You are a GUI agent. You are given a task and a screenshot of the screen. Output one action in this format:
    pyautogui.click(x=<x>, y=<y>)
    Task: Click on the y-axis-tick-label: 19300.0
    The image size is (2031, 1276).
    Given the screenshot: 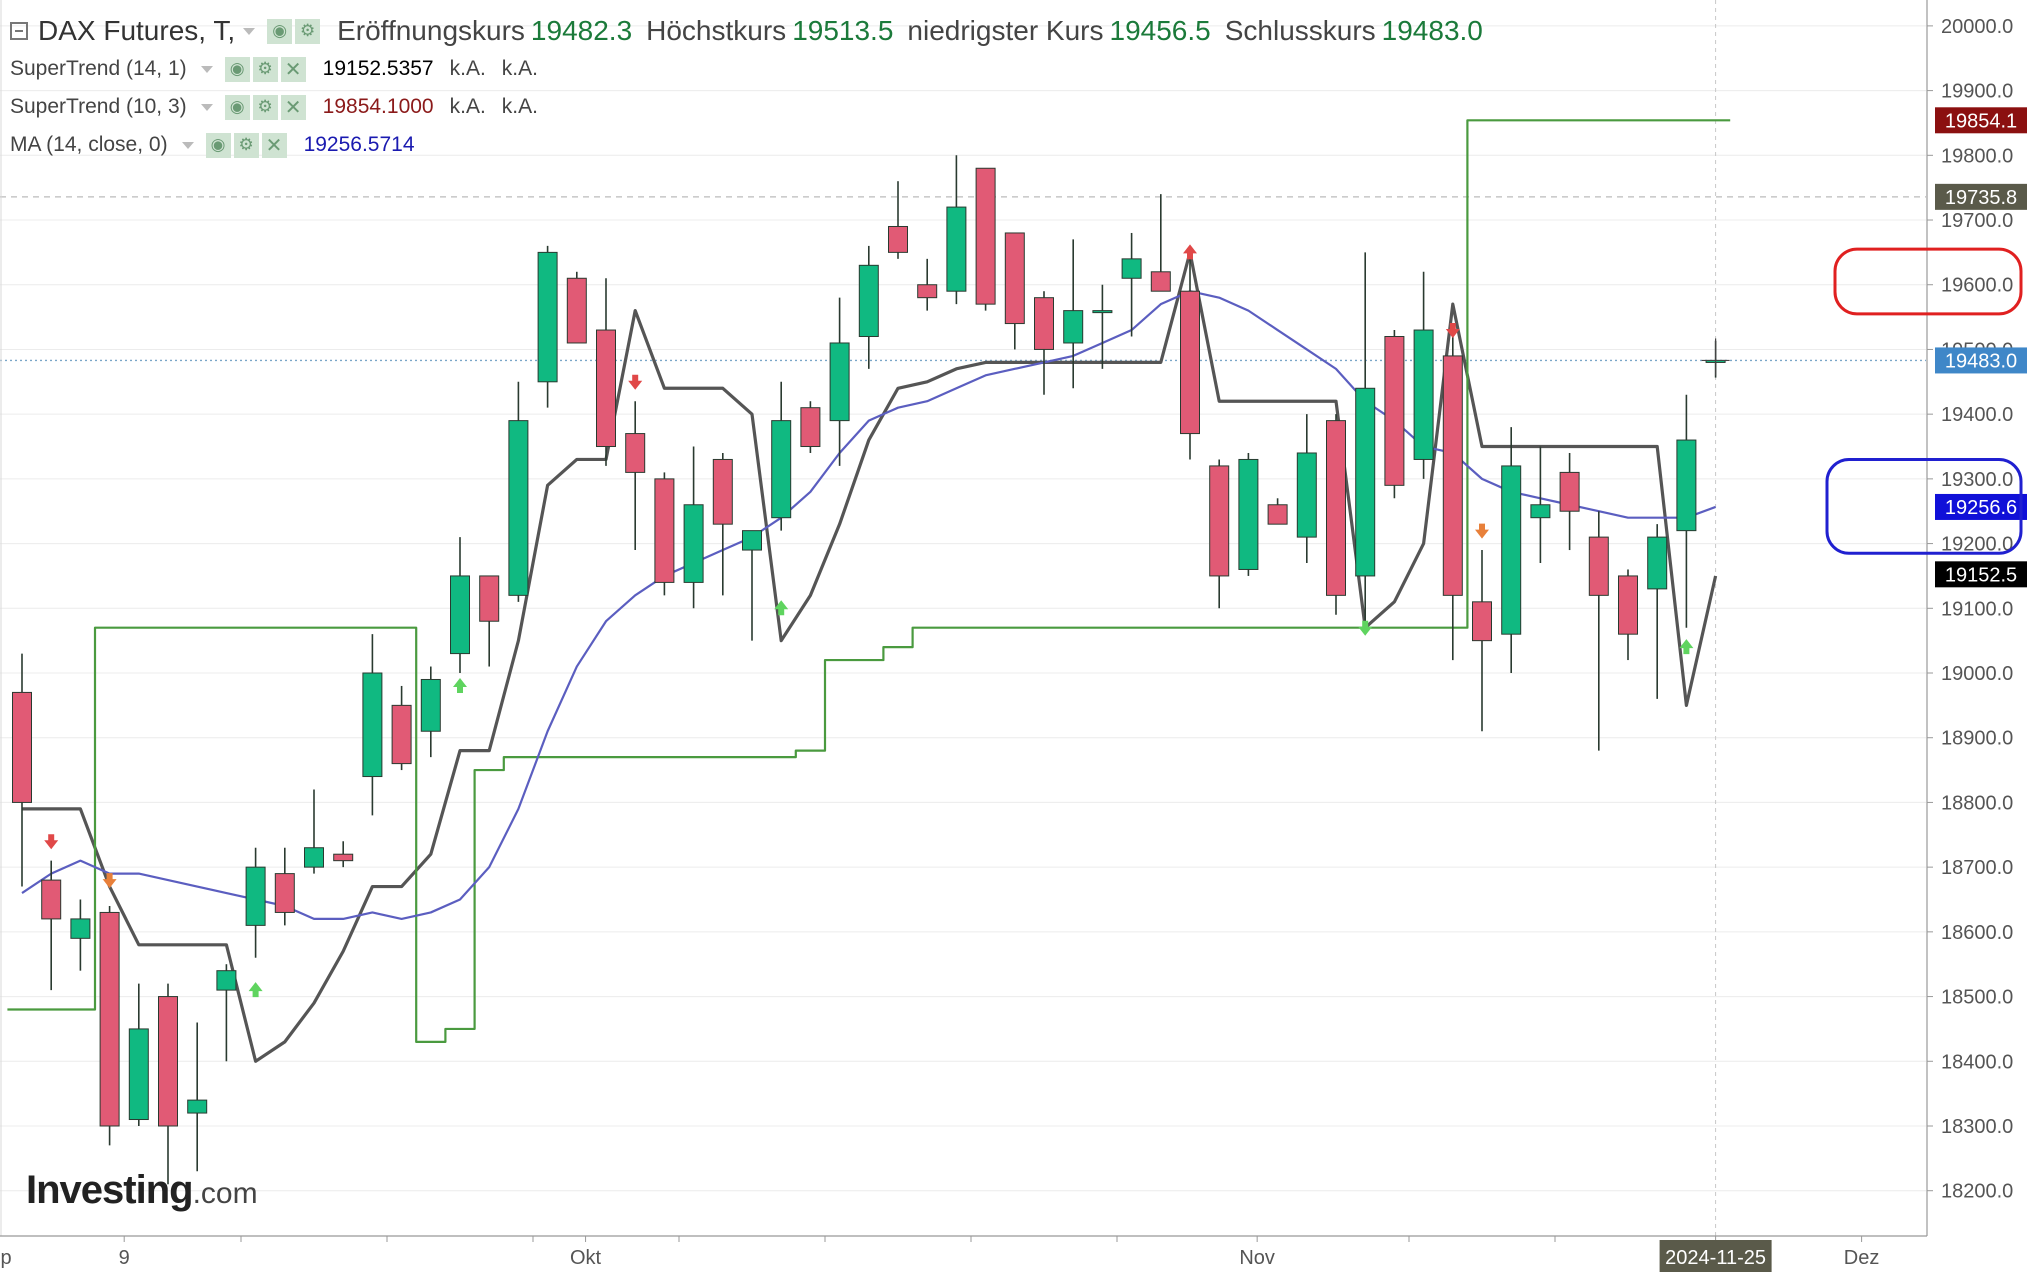 What is the action you would take?
    pyautogui.click(x=1977, y=480)
    